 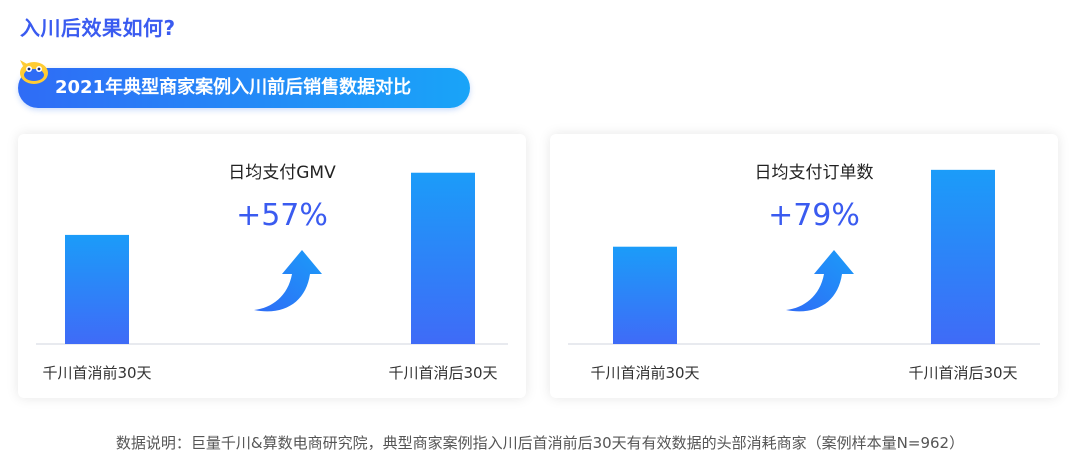 What do you see at coordinates (98, 28) in the screenshot?
I see `page-headline: 入川后效果如何?` at bounding box center [98, 28].